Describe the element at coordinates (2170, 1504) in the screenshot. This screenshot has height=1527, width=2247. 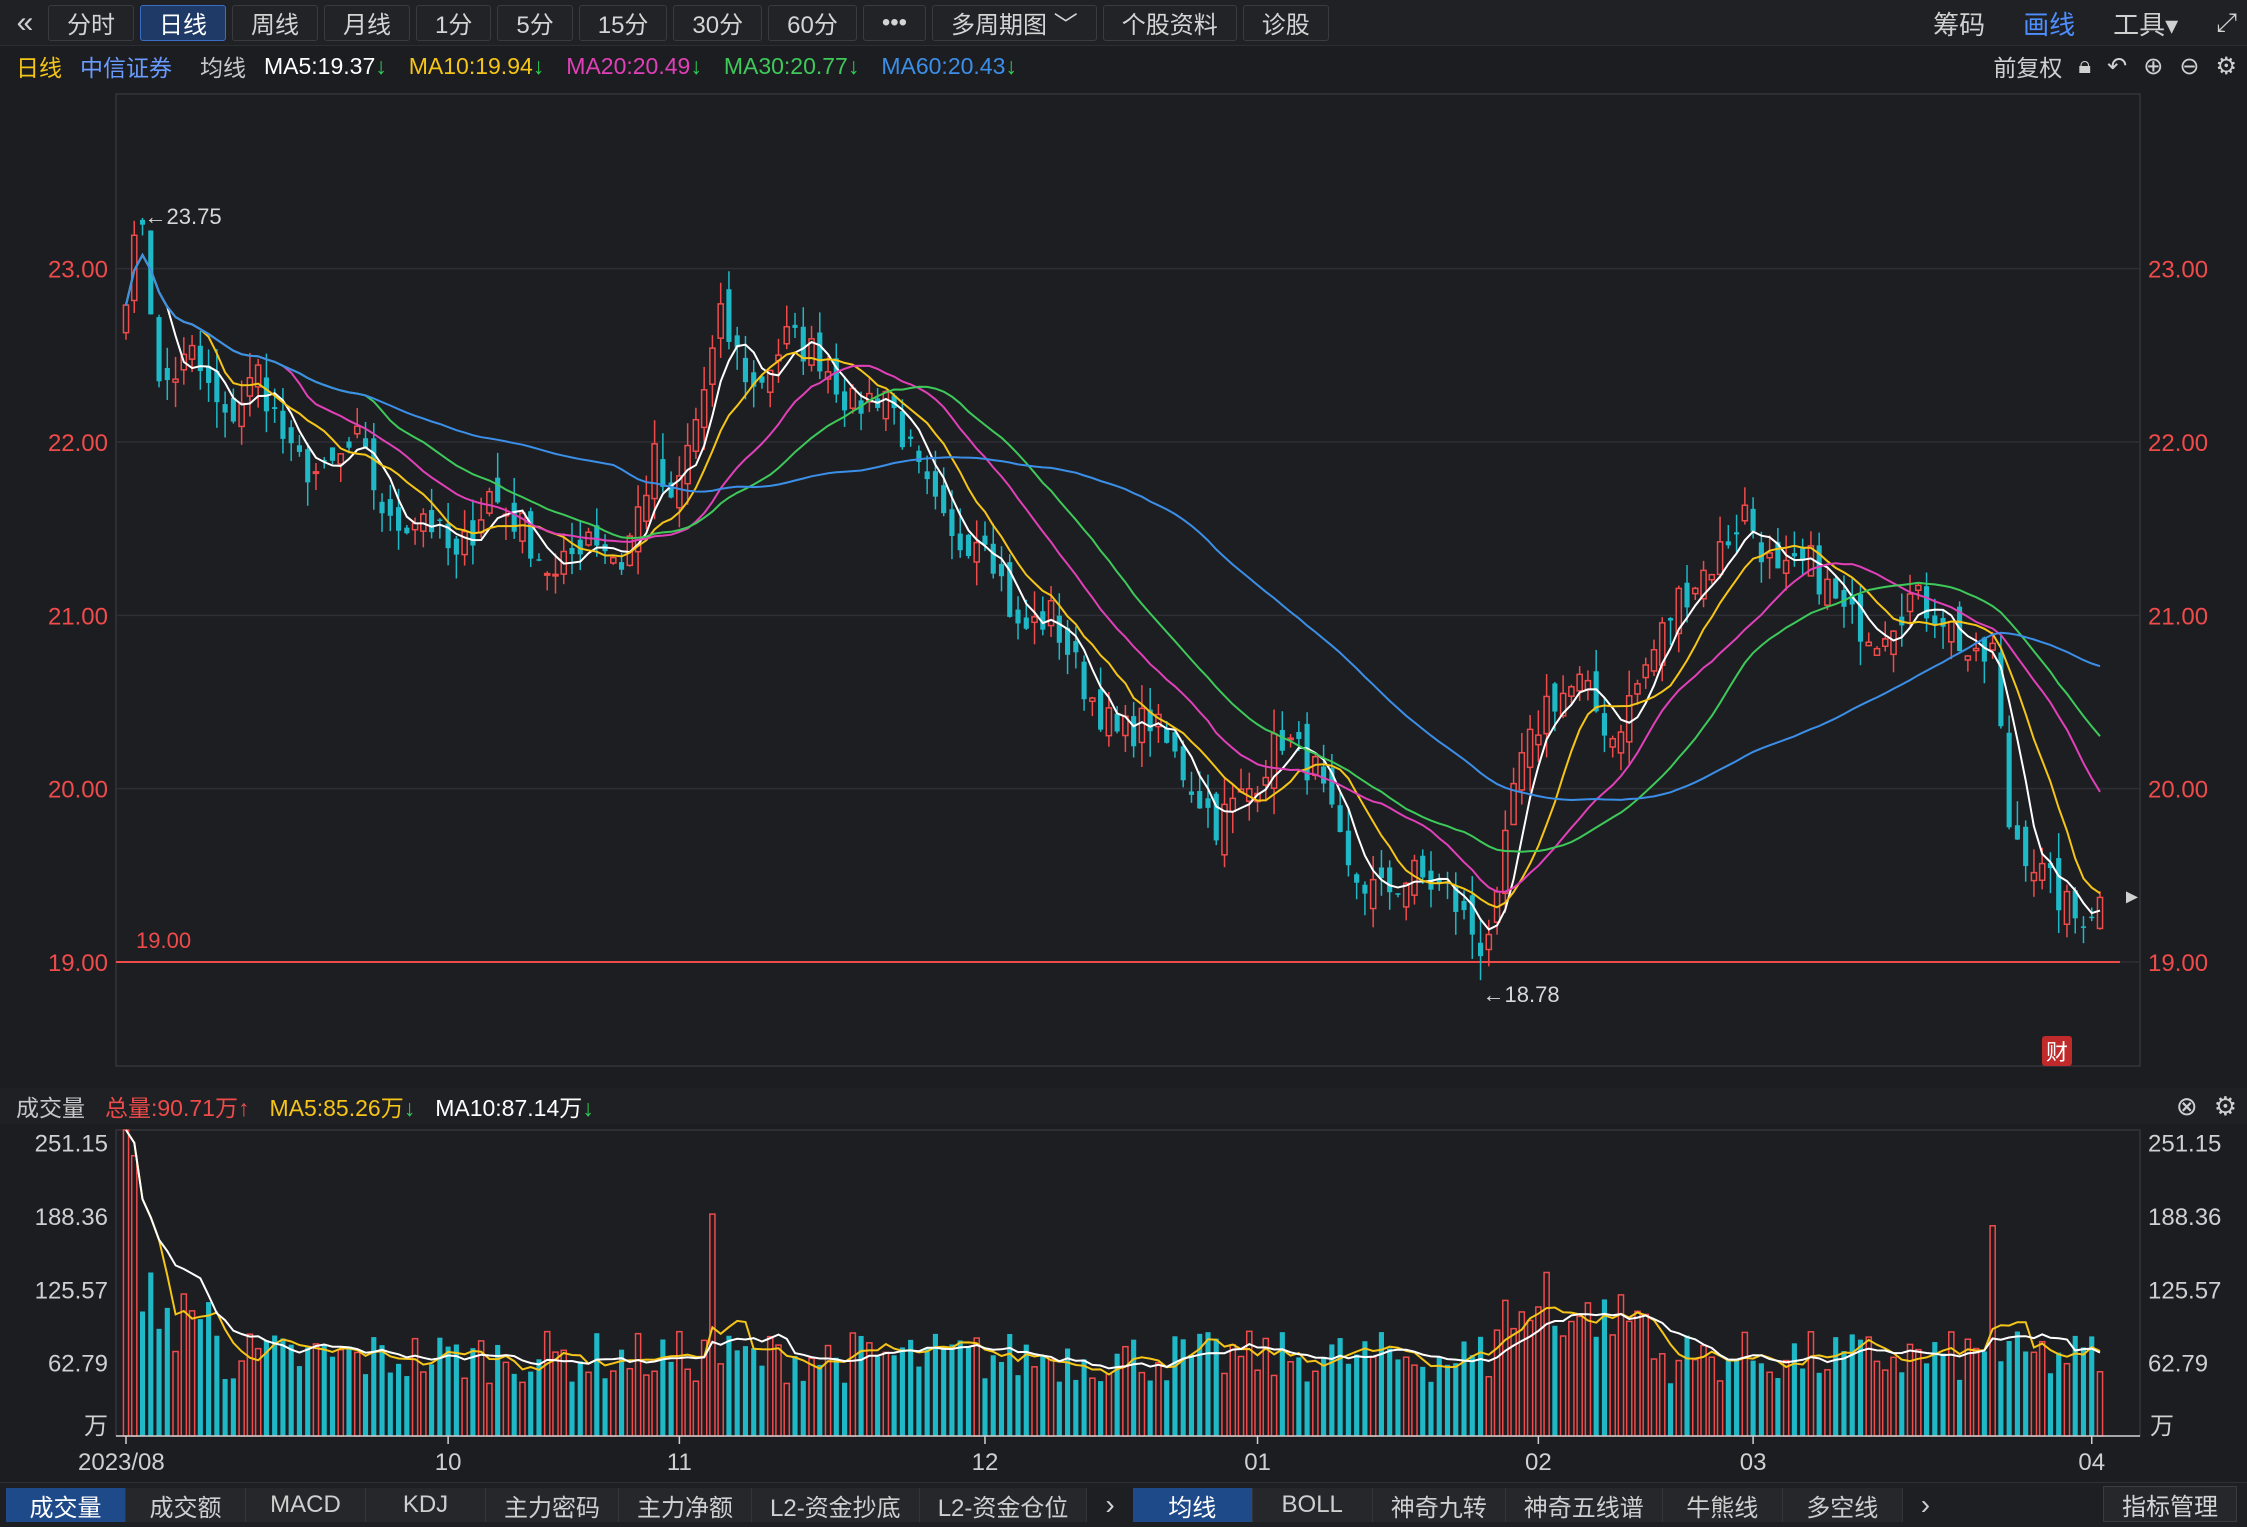
I see `indicator-manage-button: 指标管理` at that location.